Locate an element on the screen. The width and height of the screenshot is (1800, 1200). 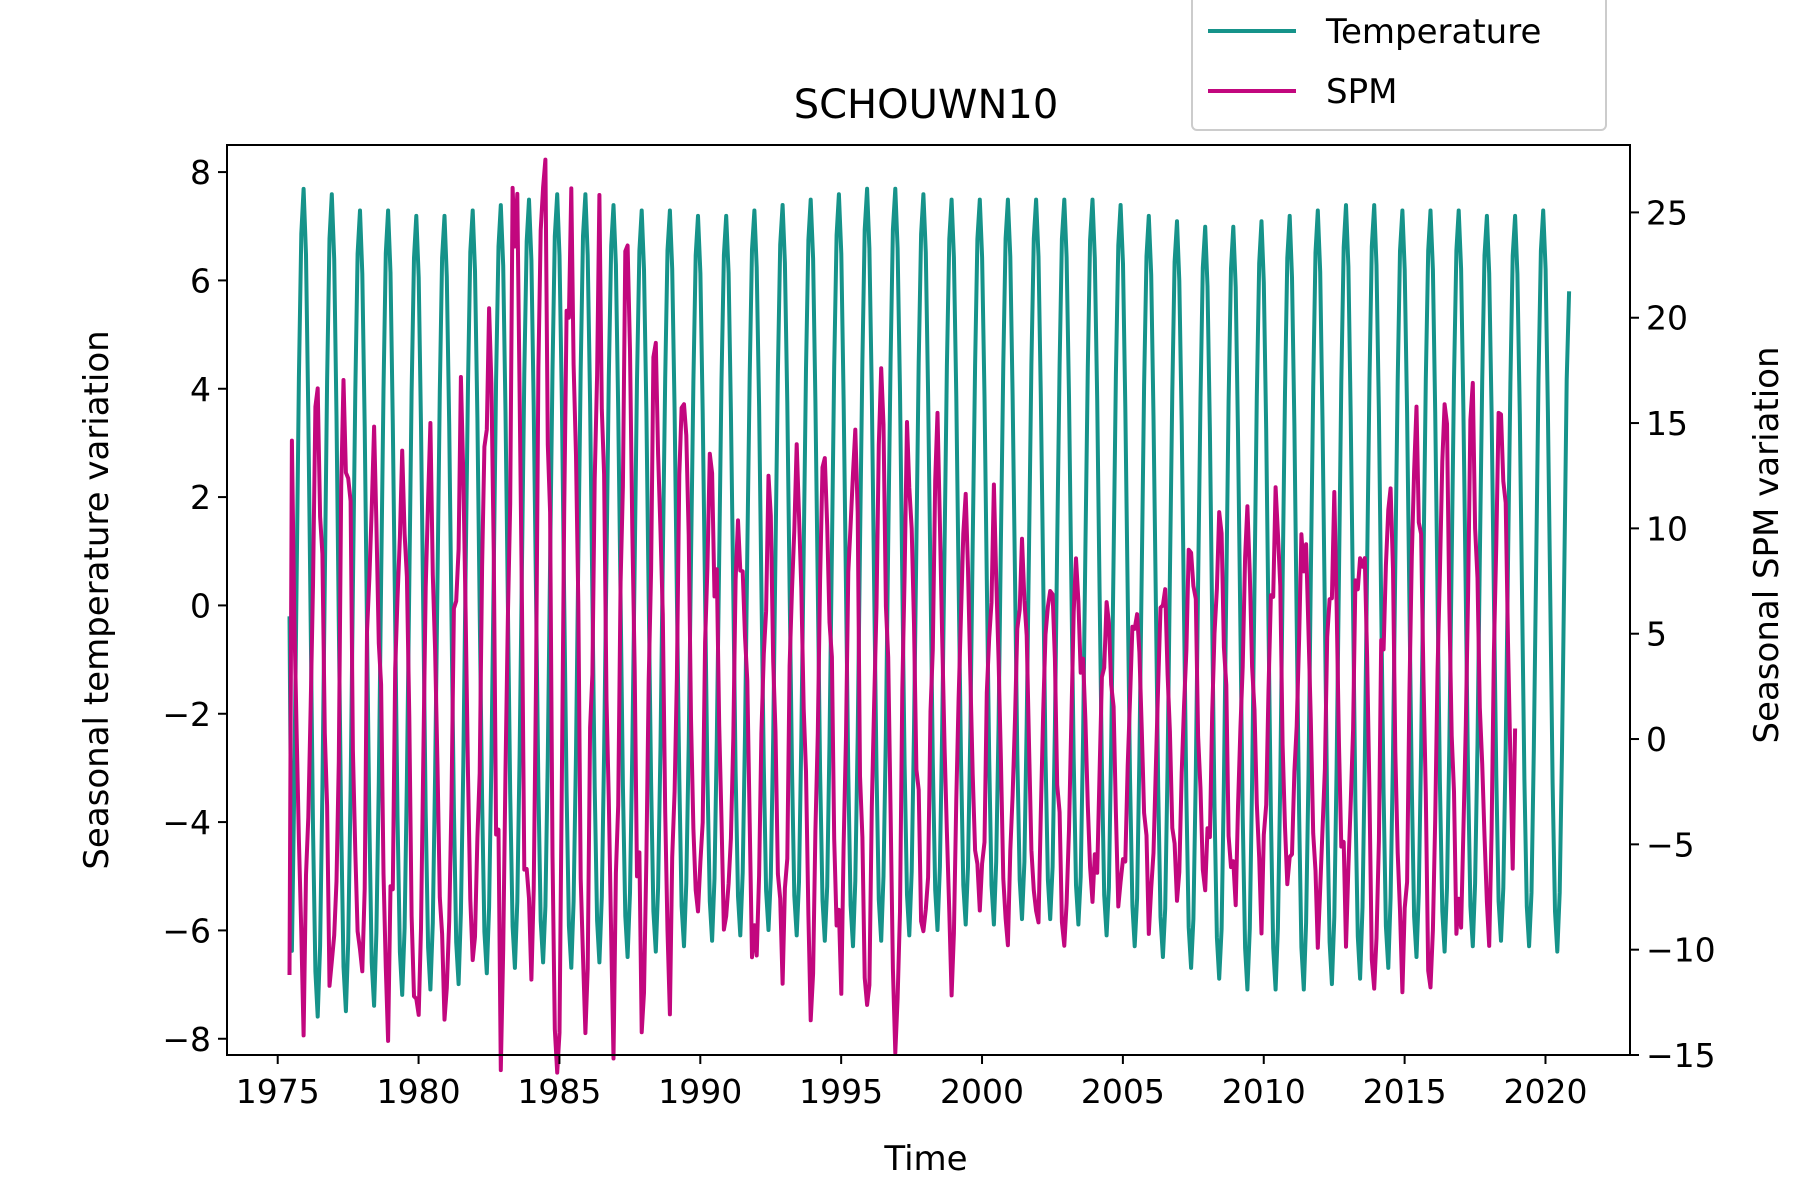
legend: Temperature SPM is located at coordinates (1399, 65).